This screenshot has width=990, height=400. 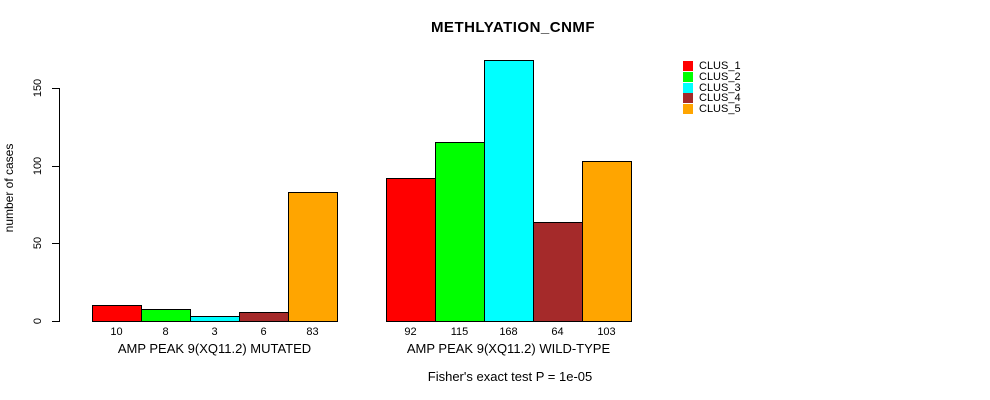 What do you see at coordinates (720, 77) in the screenshot?
I see `legend-item-label: CLUS_2` at bounding box center [720, 77].